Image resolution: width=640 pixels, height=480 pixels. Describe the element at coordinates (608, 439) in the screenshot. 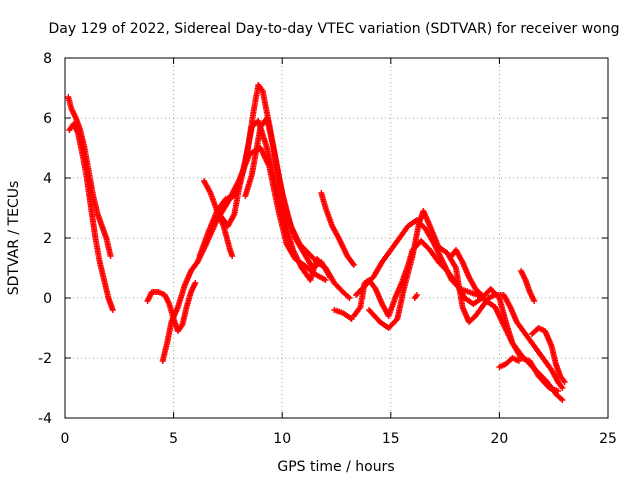

I see `x-tick-label: 25` at that location.